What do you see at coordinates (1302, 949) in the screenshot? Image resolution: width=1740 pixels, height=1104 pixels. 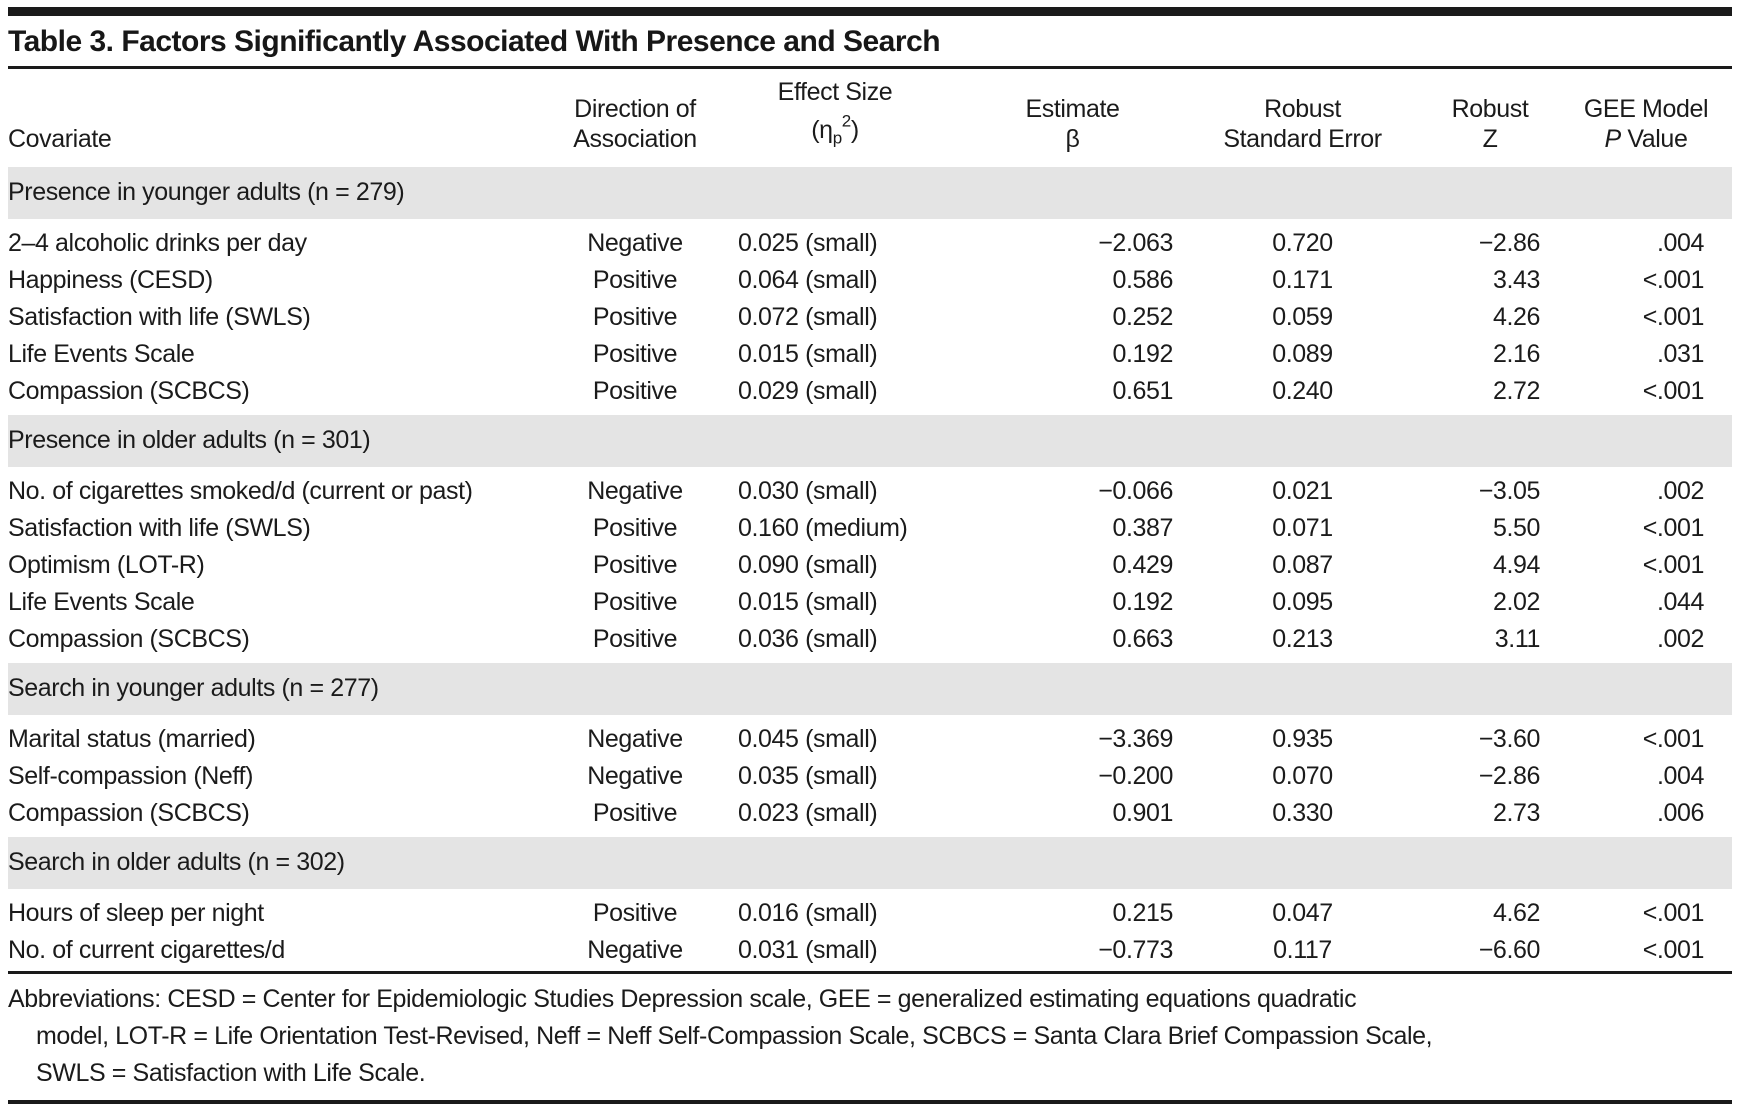 I see `robust-se-cell: 0.117` at bounding box center [1302, 949].